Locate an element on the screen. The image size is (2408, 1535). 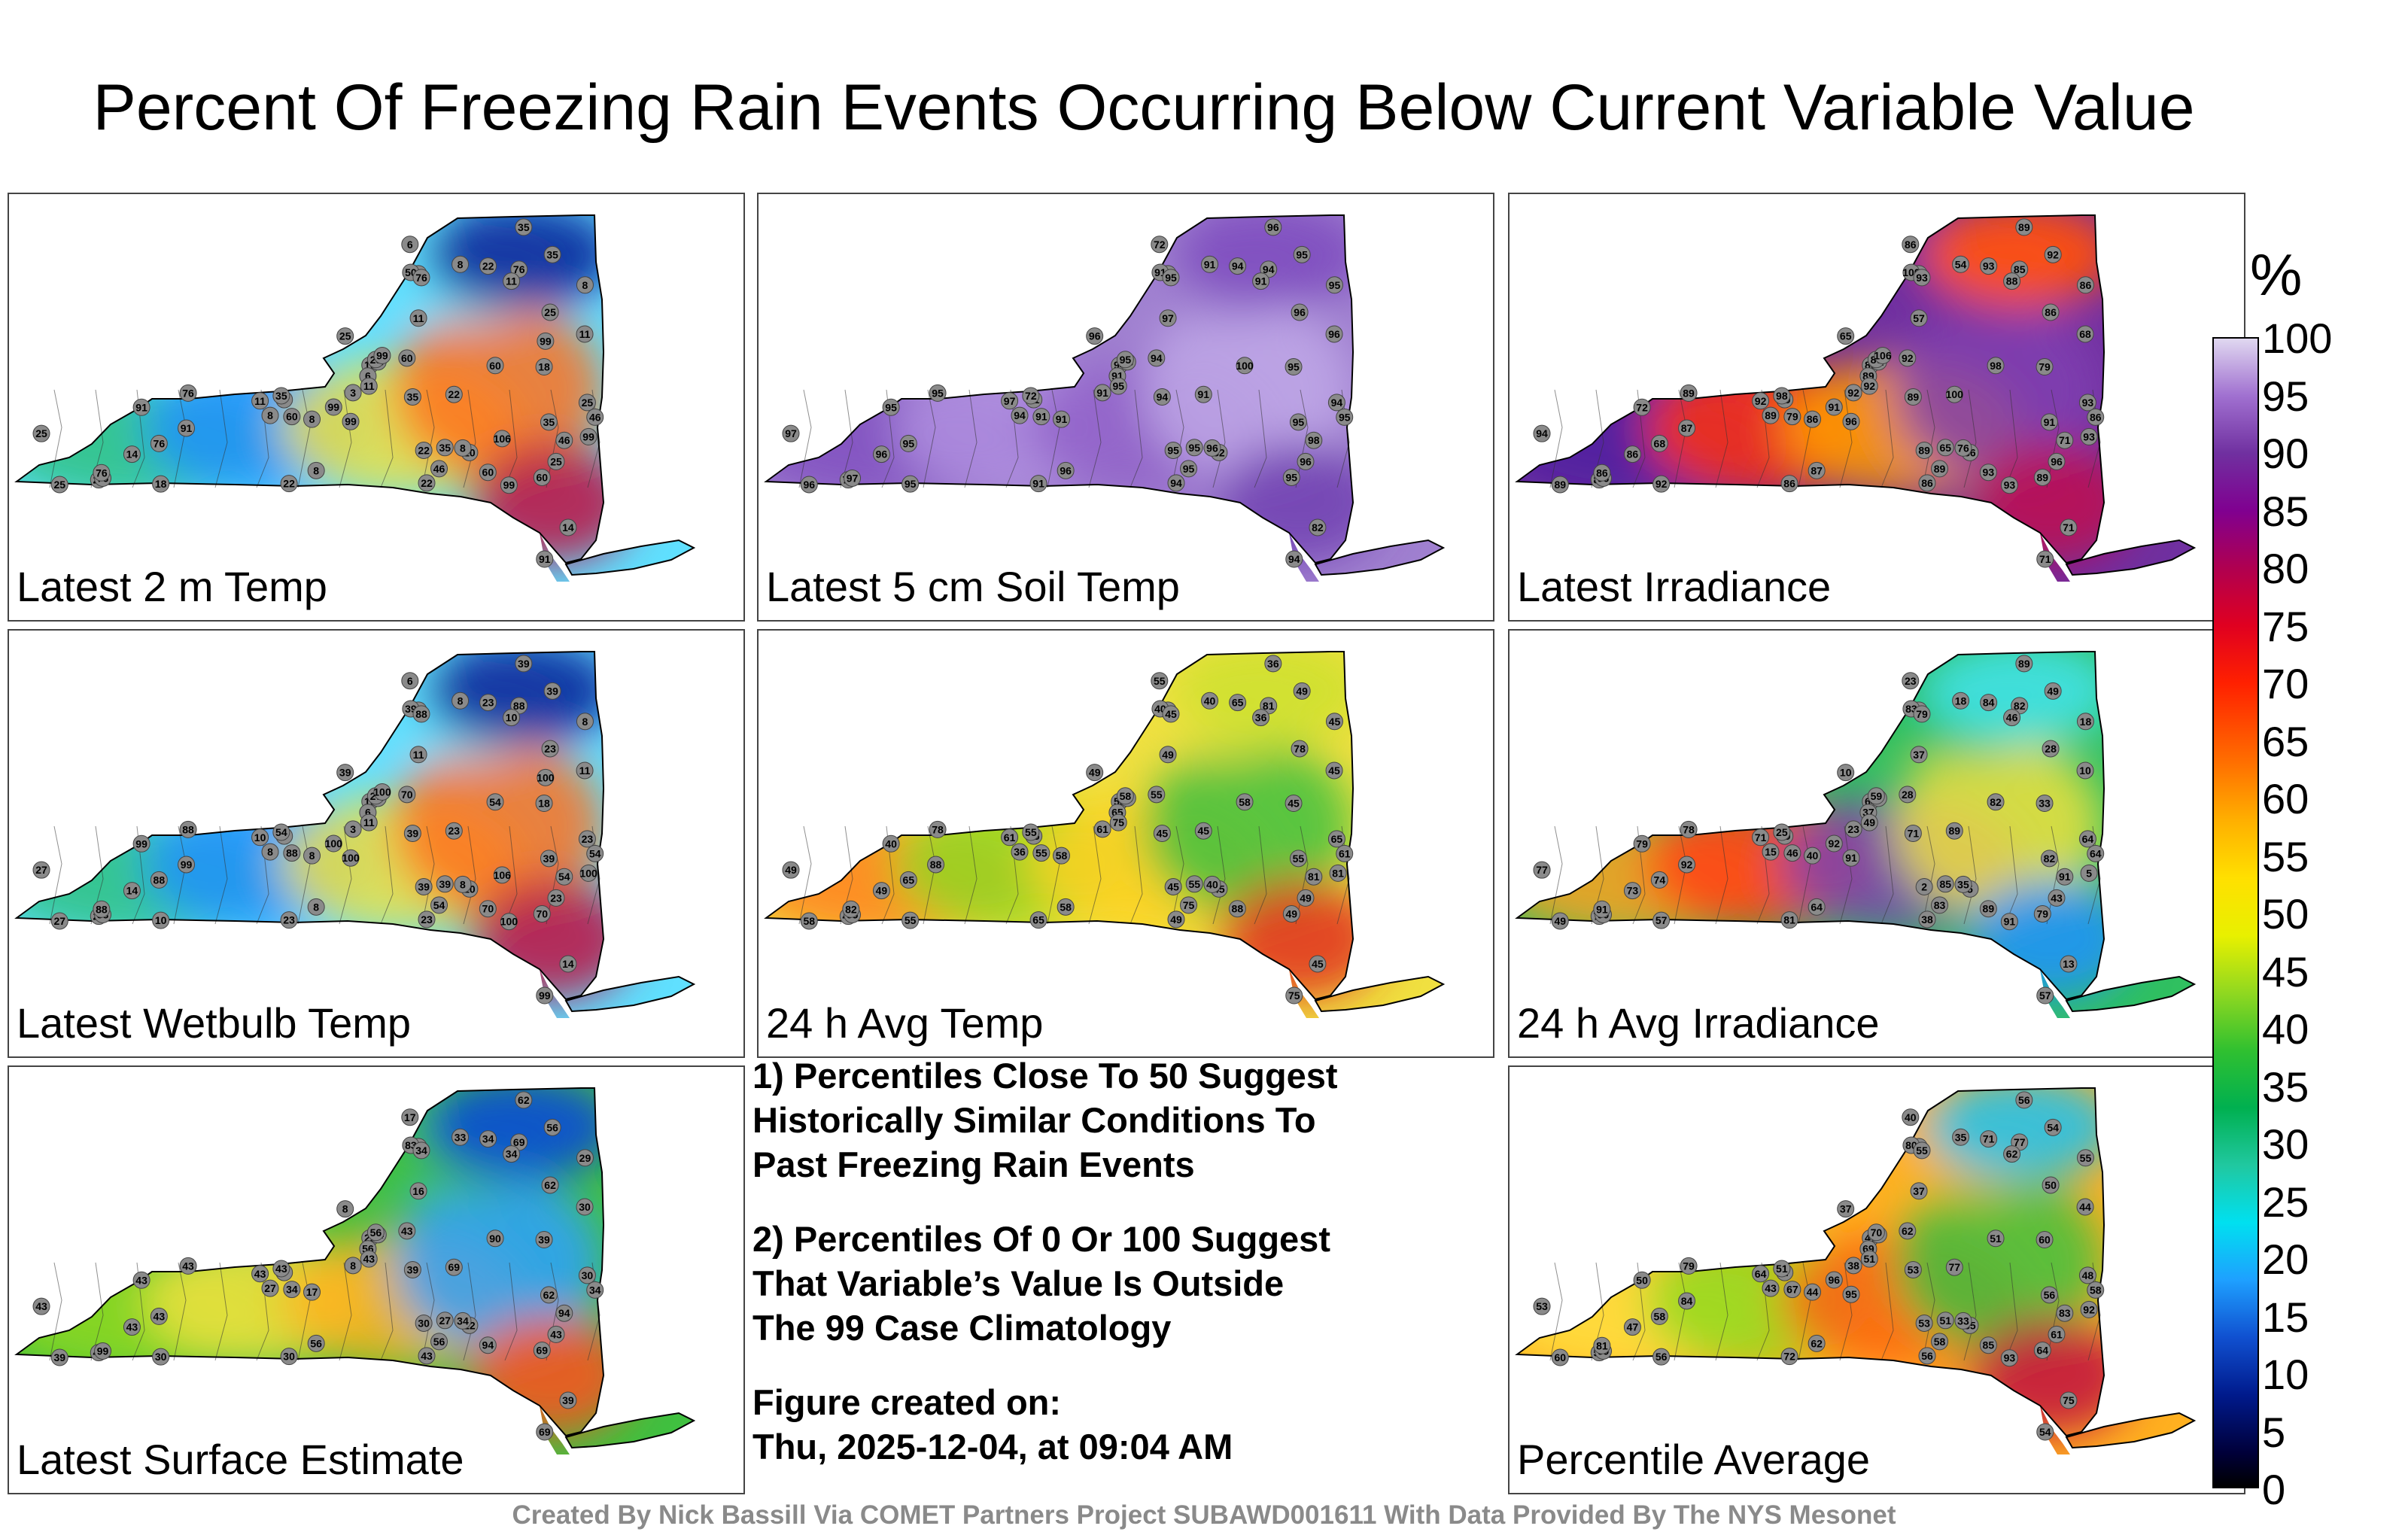
station-marker: 49 is located at coordinates (1869, 822).